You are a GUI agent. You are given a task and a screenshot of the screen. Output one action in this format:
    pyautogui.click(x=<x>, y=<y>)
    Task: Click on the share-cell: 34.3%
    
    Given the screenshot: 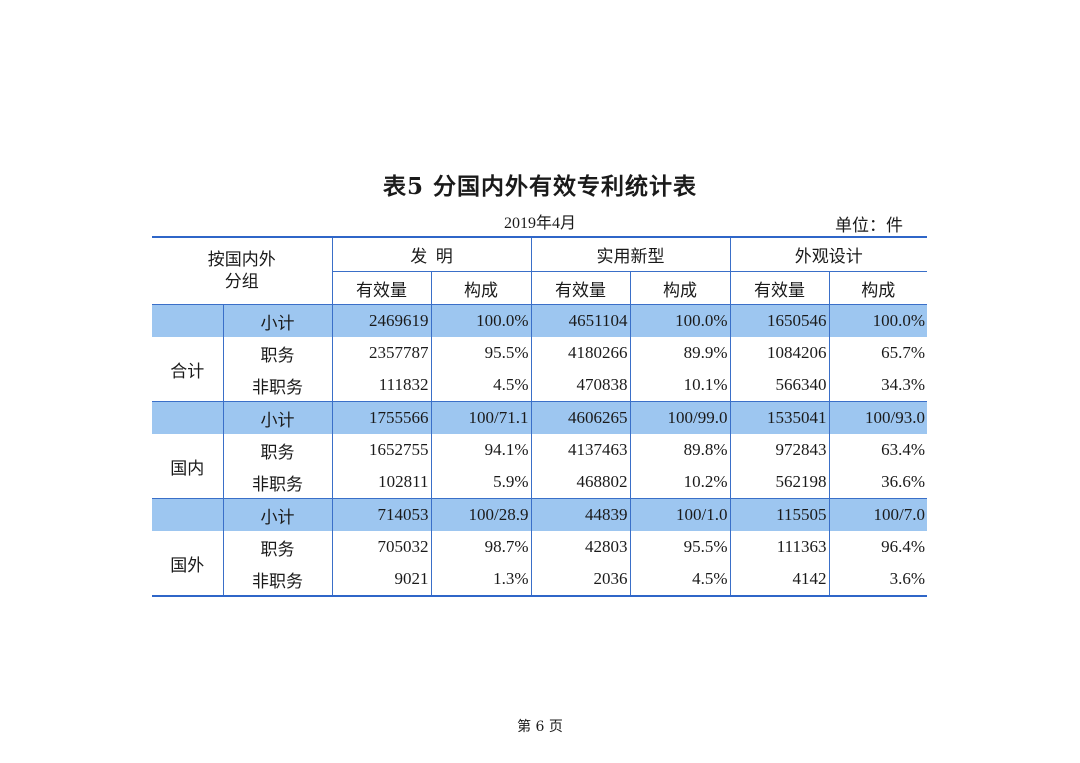 What is the action you would take?
    pyautogui.click(x=903, y=384)
    